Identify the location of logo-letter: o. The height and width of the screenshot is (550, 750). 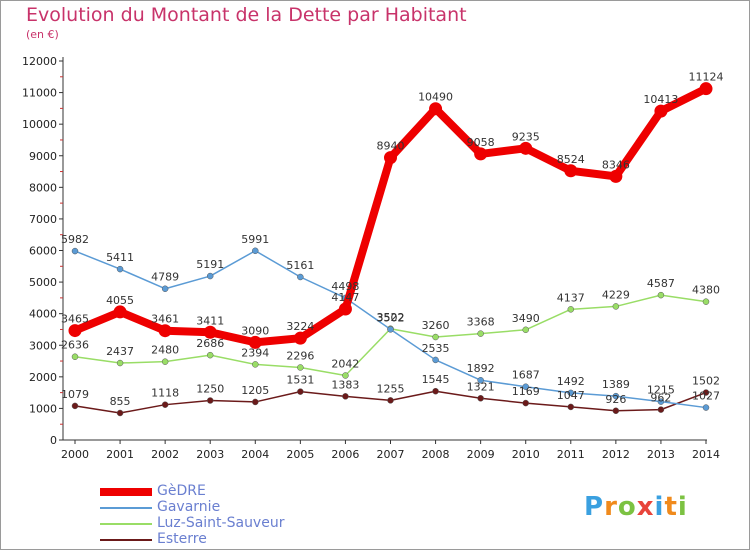
(627, 507).